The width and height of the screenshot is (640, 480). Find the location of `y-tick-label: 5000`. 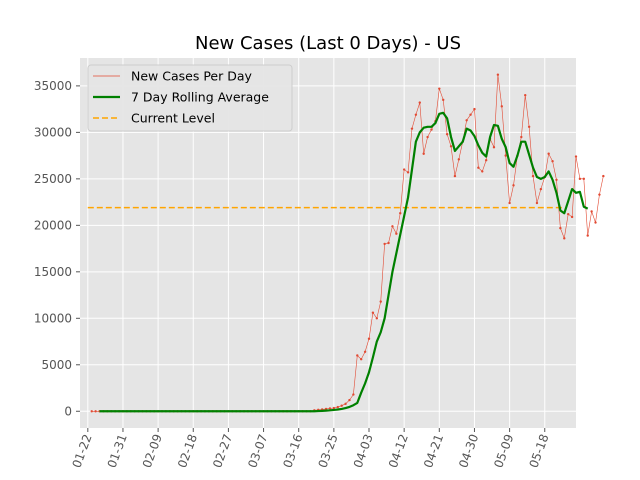

y-tick-label: 5000 is located at coordinates (56, 365).